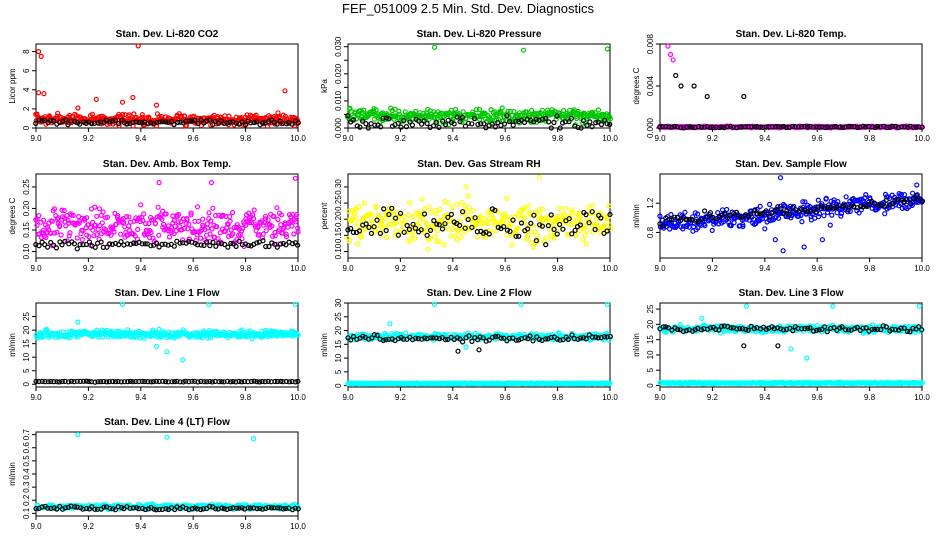 This screenshot has height=540, width=936. I want to click on panel-line2-flow-xtick-label: 9.8, so click(558, 397).